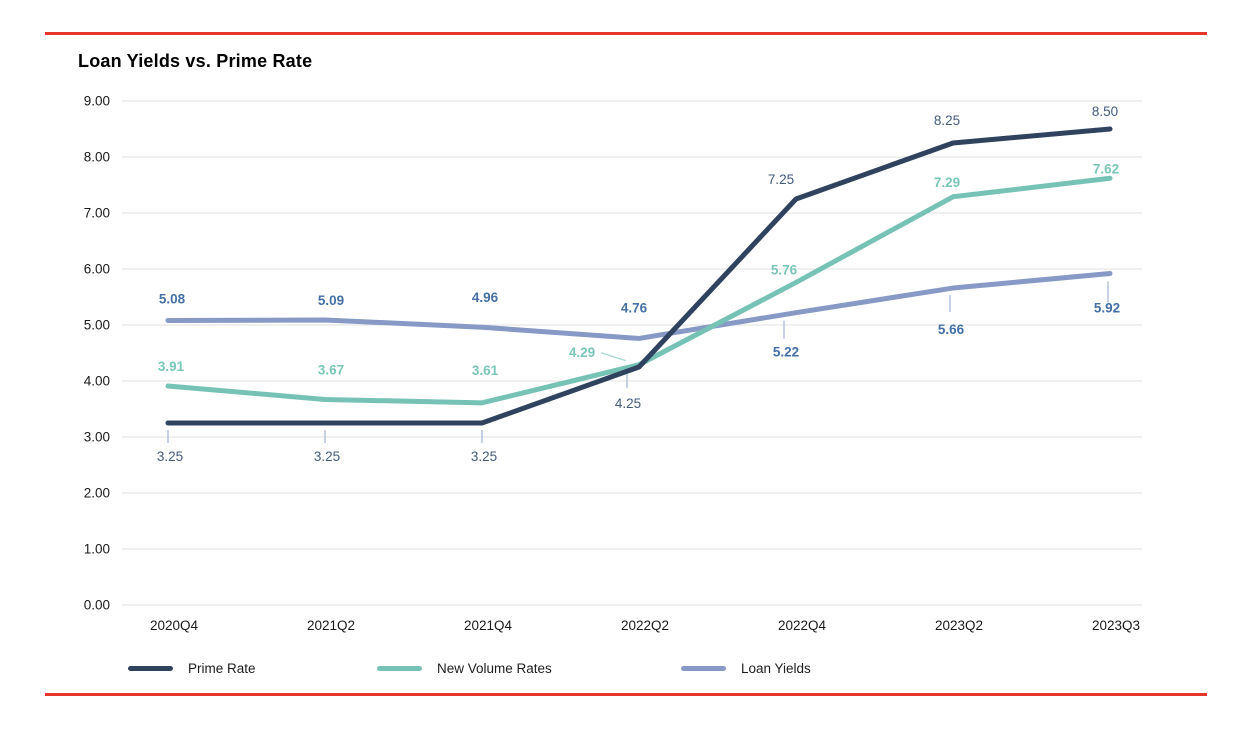 The width and height of the screenshot is (1250, 729). Describe the element at coordinates (947, 120) in the screenshot. I see `data-label: 8.25` at that location.